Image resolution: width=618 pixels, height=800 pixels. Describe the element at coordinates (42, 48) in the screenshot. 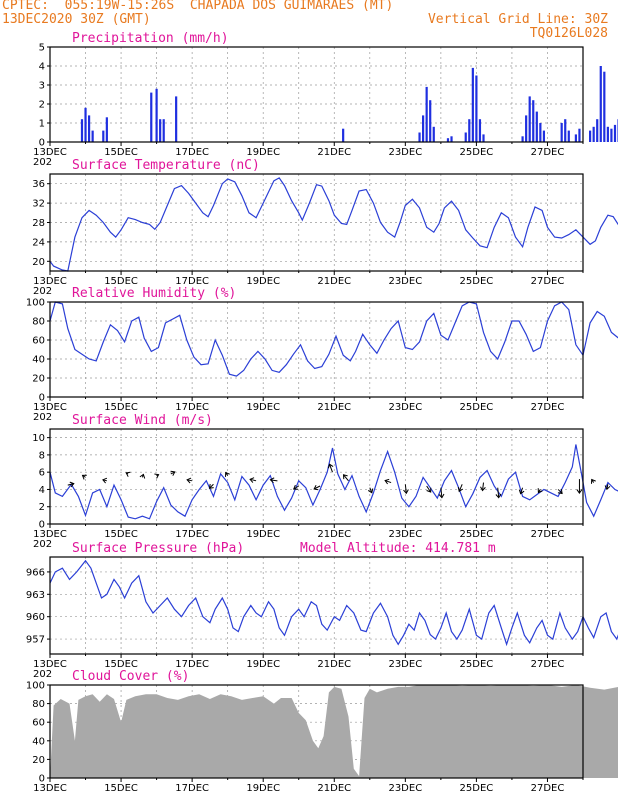

I see `precip-ytick-label: 5` at that location.